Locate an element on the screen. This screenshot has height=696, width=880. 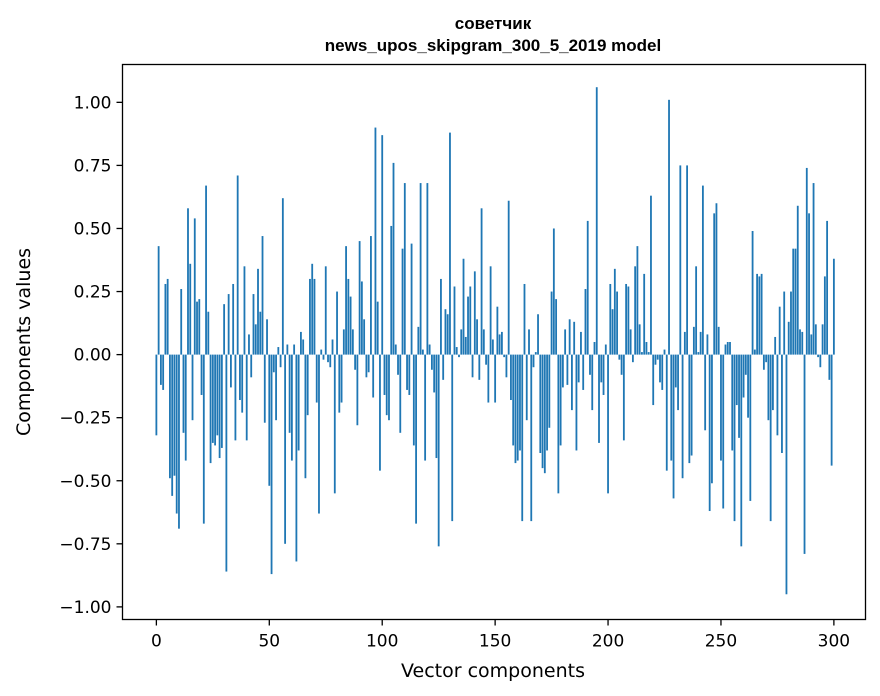
y-tick-label: −0.25 is located at coordinates (85, 419).